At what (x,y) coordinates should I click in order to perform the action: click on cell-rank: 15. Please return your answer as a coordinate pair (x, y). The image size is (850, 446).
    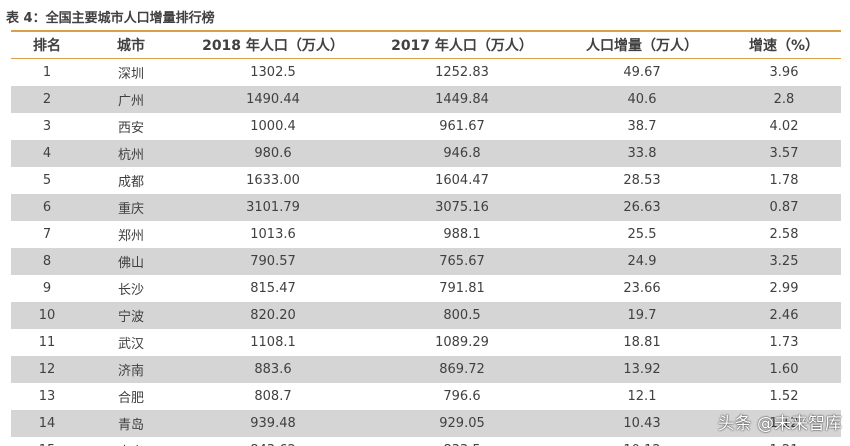
    Looking at the image, I should click on (47, 444).